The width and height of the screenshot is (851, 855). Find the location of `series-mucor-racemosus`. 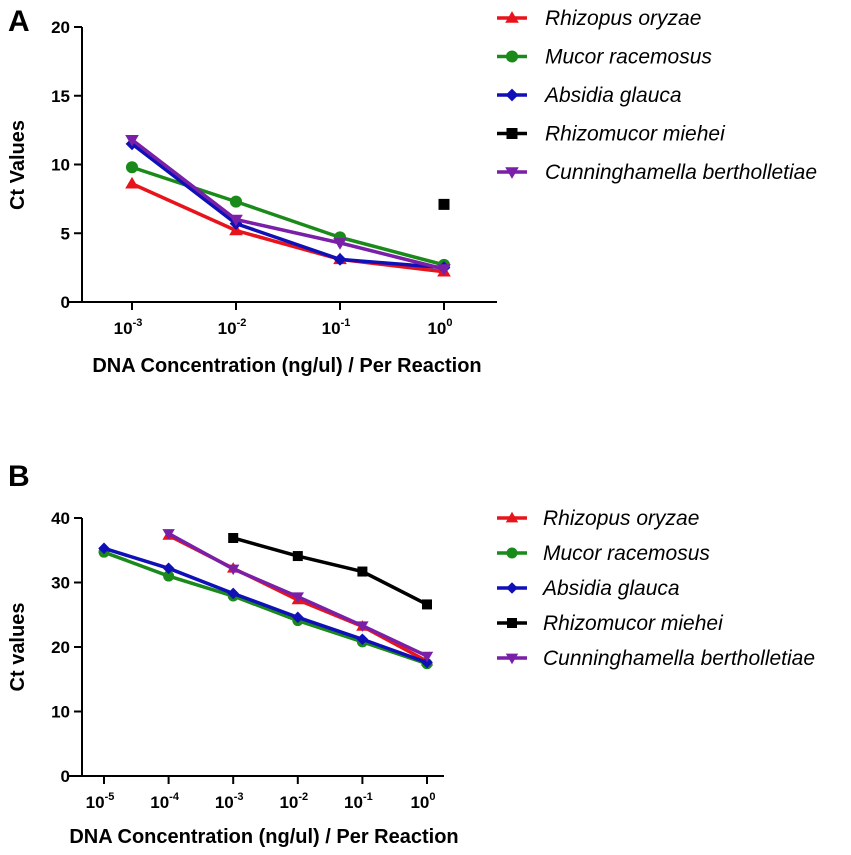

series-mucor-racemosus is located at coordinates (265, 608).